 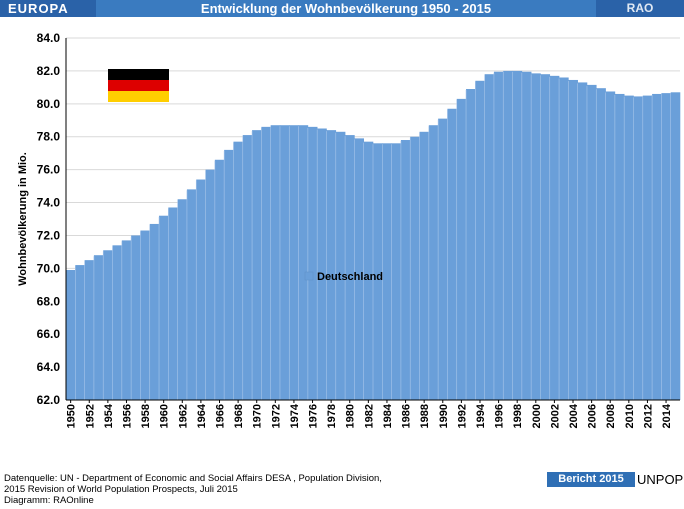 I want to click on x-tick-label: 1958, so click(x=146, y=416).